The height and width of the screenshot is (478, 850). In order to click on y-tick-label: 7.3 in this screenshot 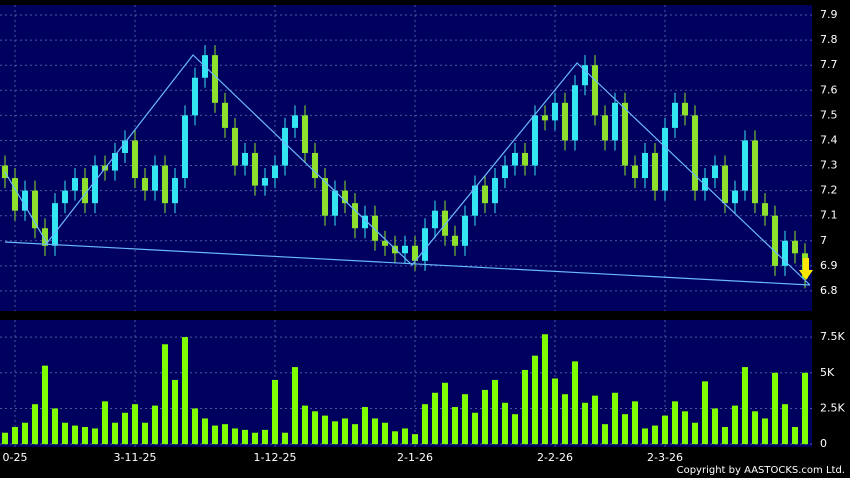, I will do `click(829, 165)`.